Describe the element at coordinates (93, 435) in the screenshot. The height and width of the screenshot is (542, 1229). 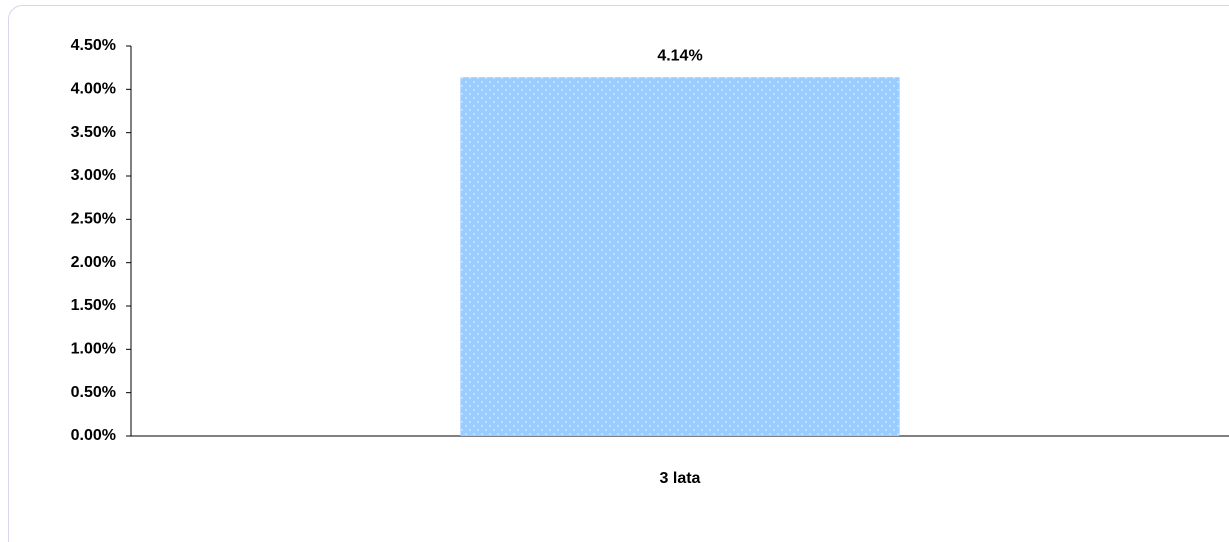
I see `y-tick-label: 0.00%` at that location.